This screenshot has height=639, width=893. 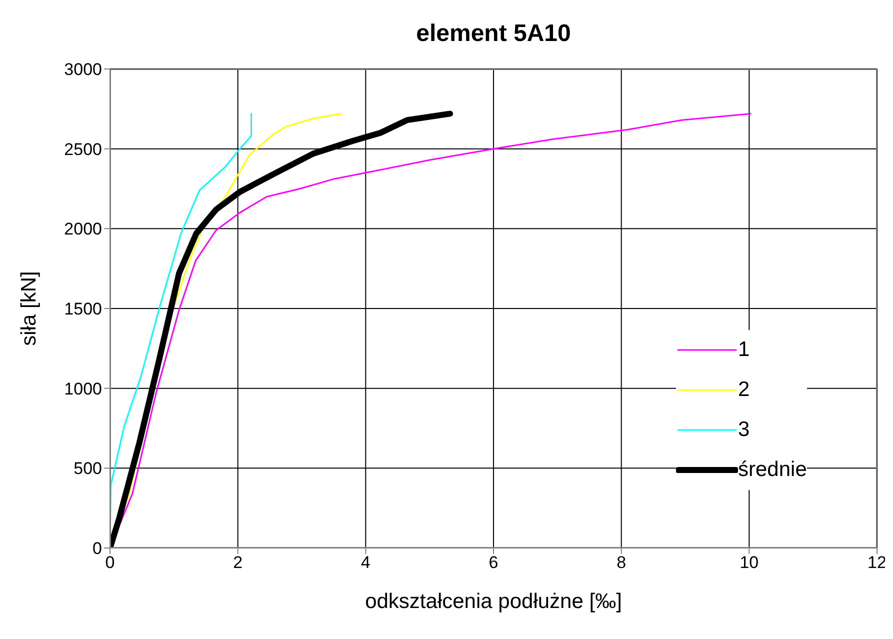 I want to click on y-tick-label: 2000, so click(x=83, y=229).